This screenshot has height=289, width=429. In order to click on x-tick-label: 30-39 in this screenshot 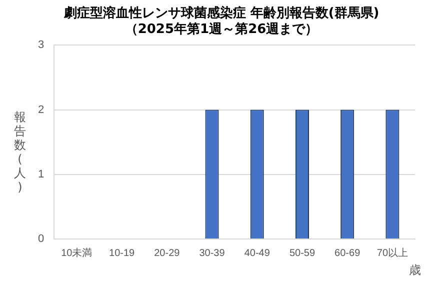, I will do `click(212, 253)`.